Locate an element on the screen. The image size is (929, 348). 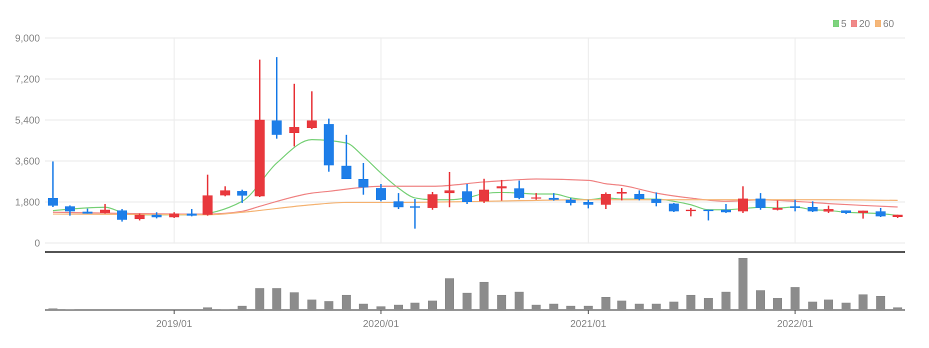
y-tick-label: 3,600 is located at coordinates (27, 162).